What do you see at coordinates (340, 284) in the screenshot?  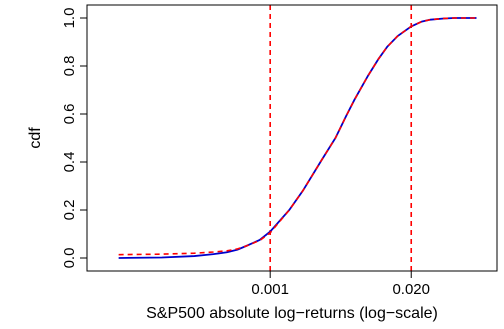 I see `x-axis: 0.001 0.020` at bounding box center [340, 284].